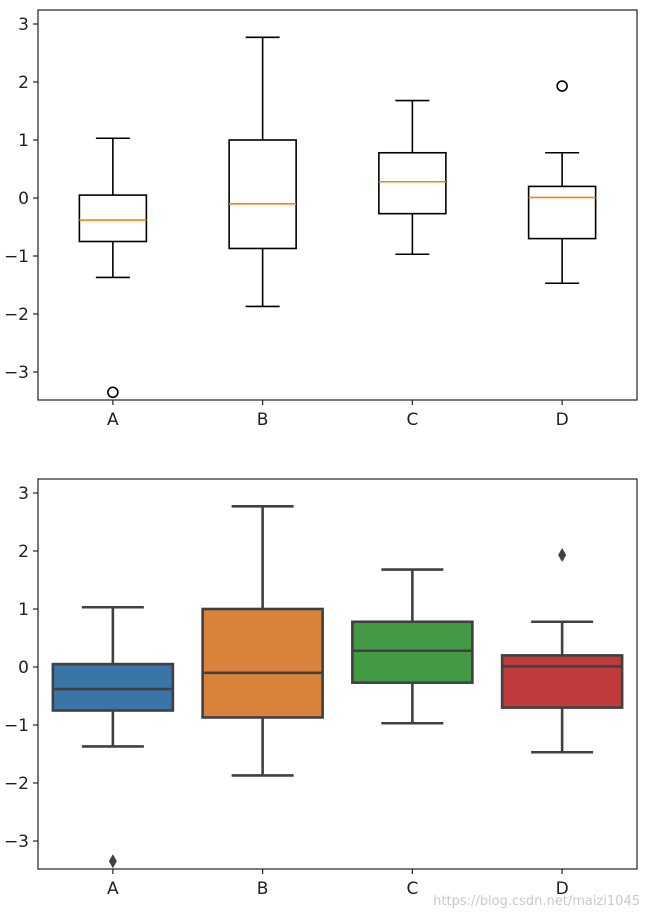 The image size is (650, 917). Describe the element at coordinates (536, 901) in the screenshot. I see `watermark-text: https://blog.csdn.net/maizi1045` at that location.